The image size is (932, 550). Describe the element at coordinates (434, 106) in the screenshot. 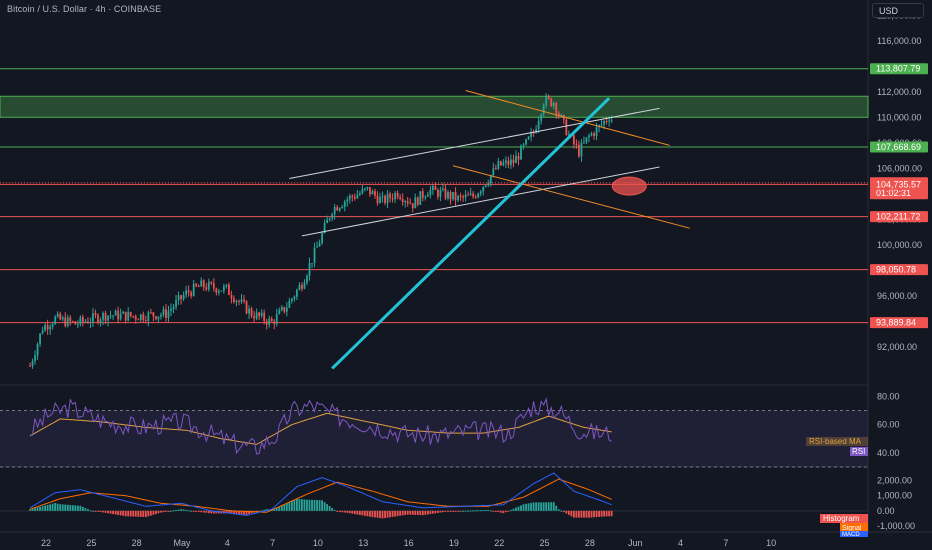

I see `supply-zone` at that location.